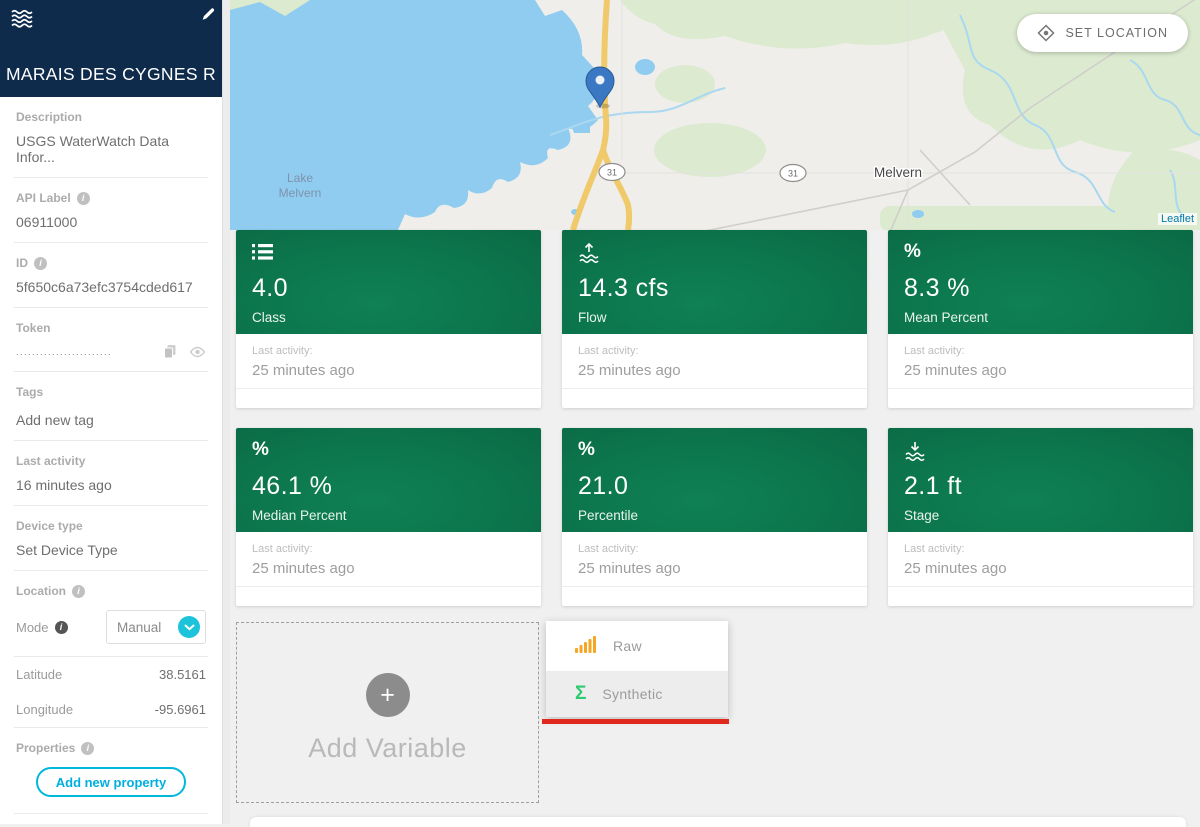 The width and height of the screenshot is (1200, 827). Describe the element at coordinates (170, 351) in the screenshot. I see `copy-icon` at that location.